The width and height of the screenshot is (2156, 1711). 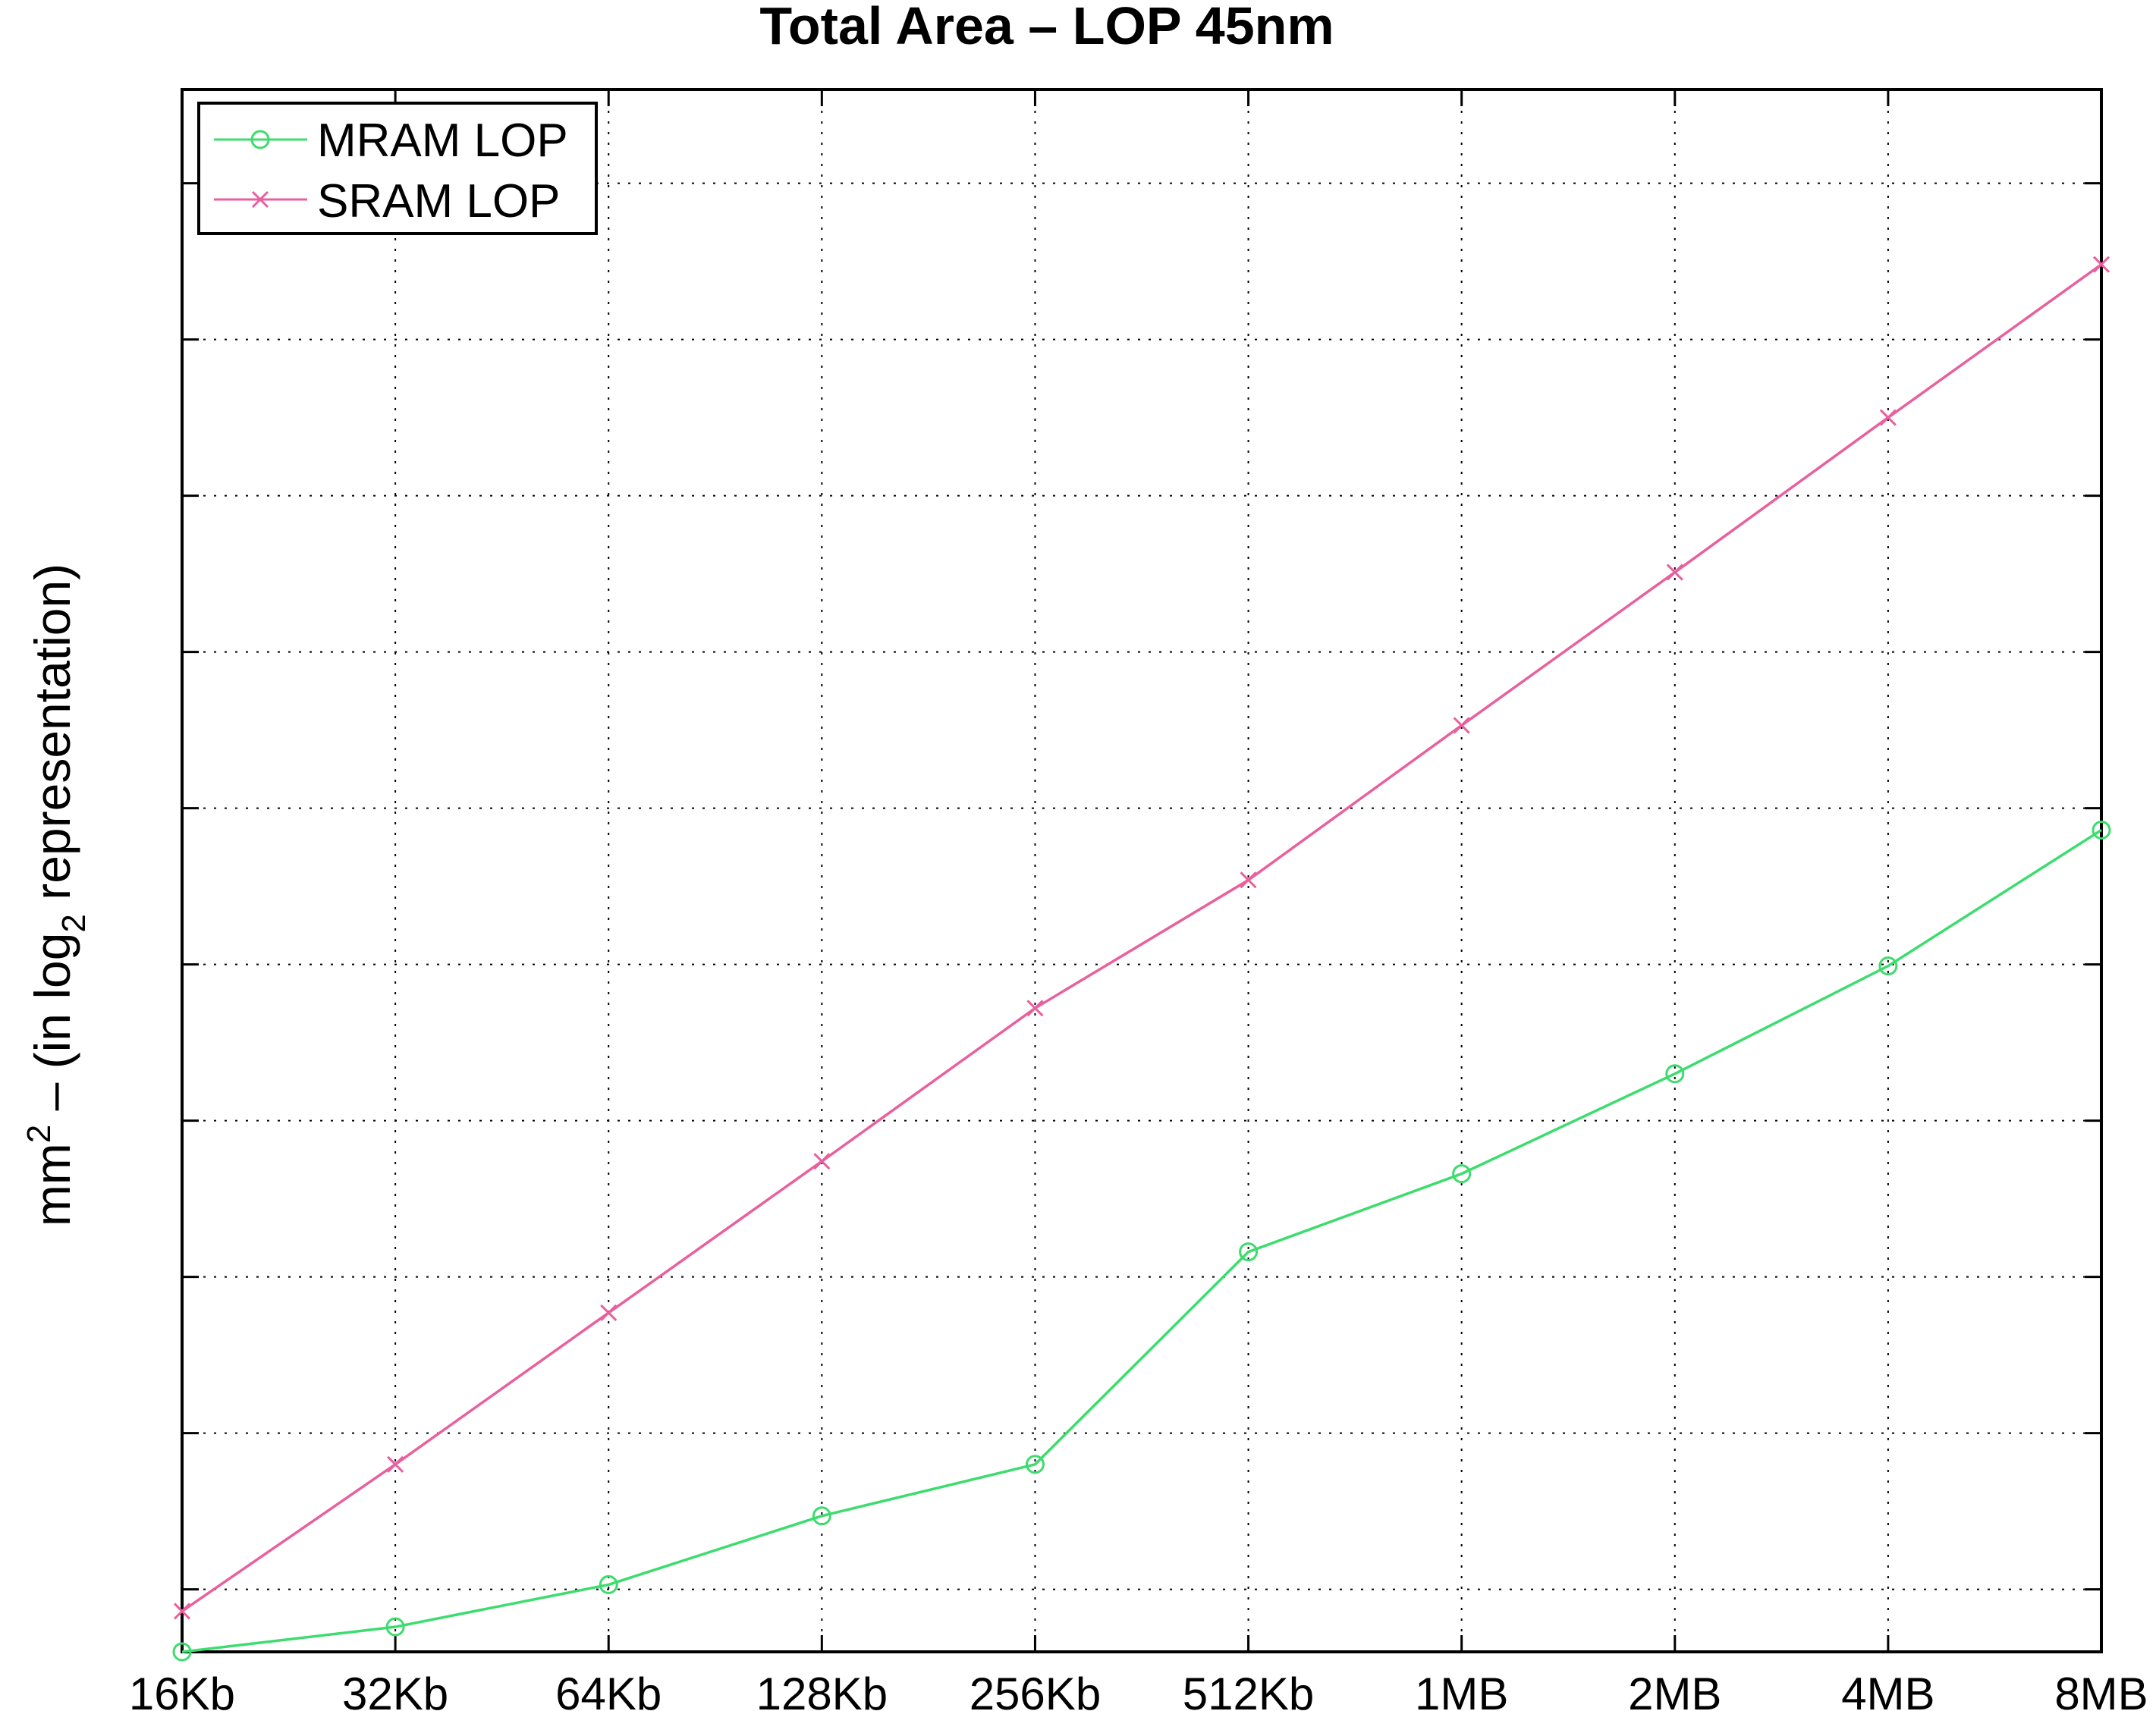 What do you see at coordinates (822, 1690) in the screenshot?
I see `x-tick-label: 128Kb` at bounding box center [822, 1690].